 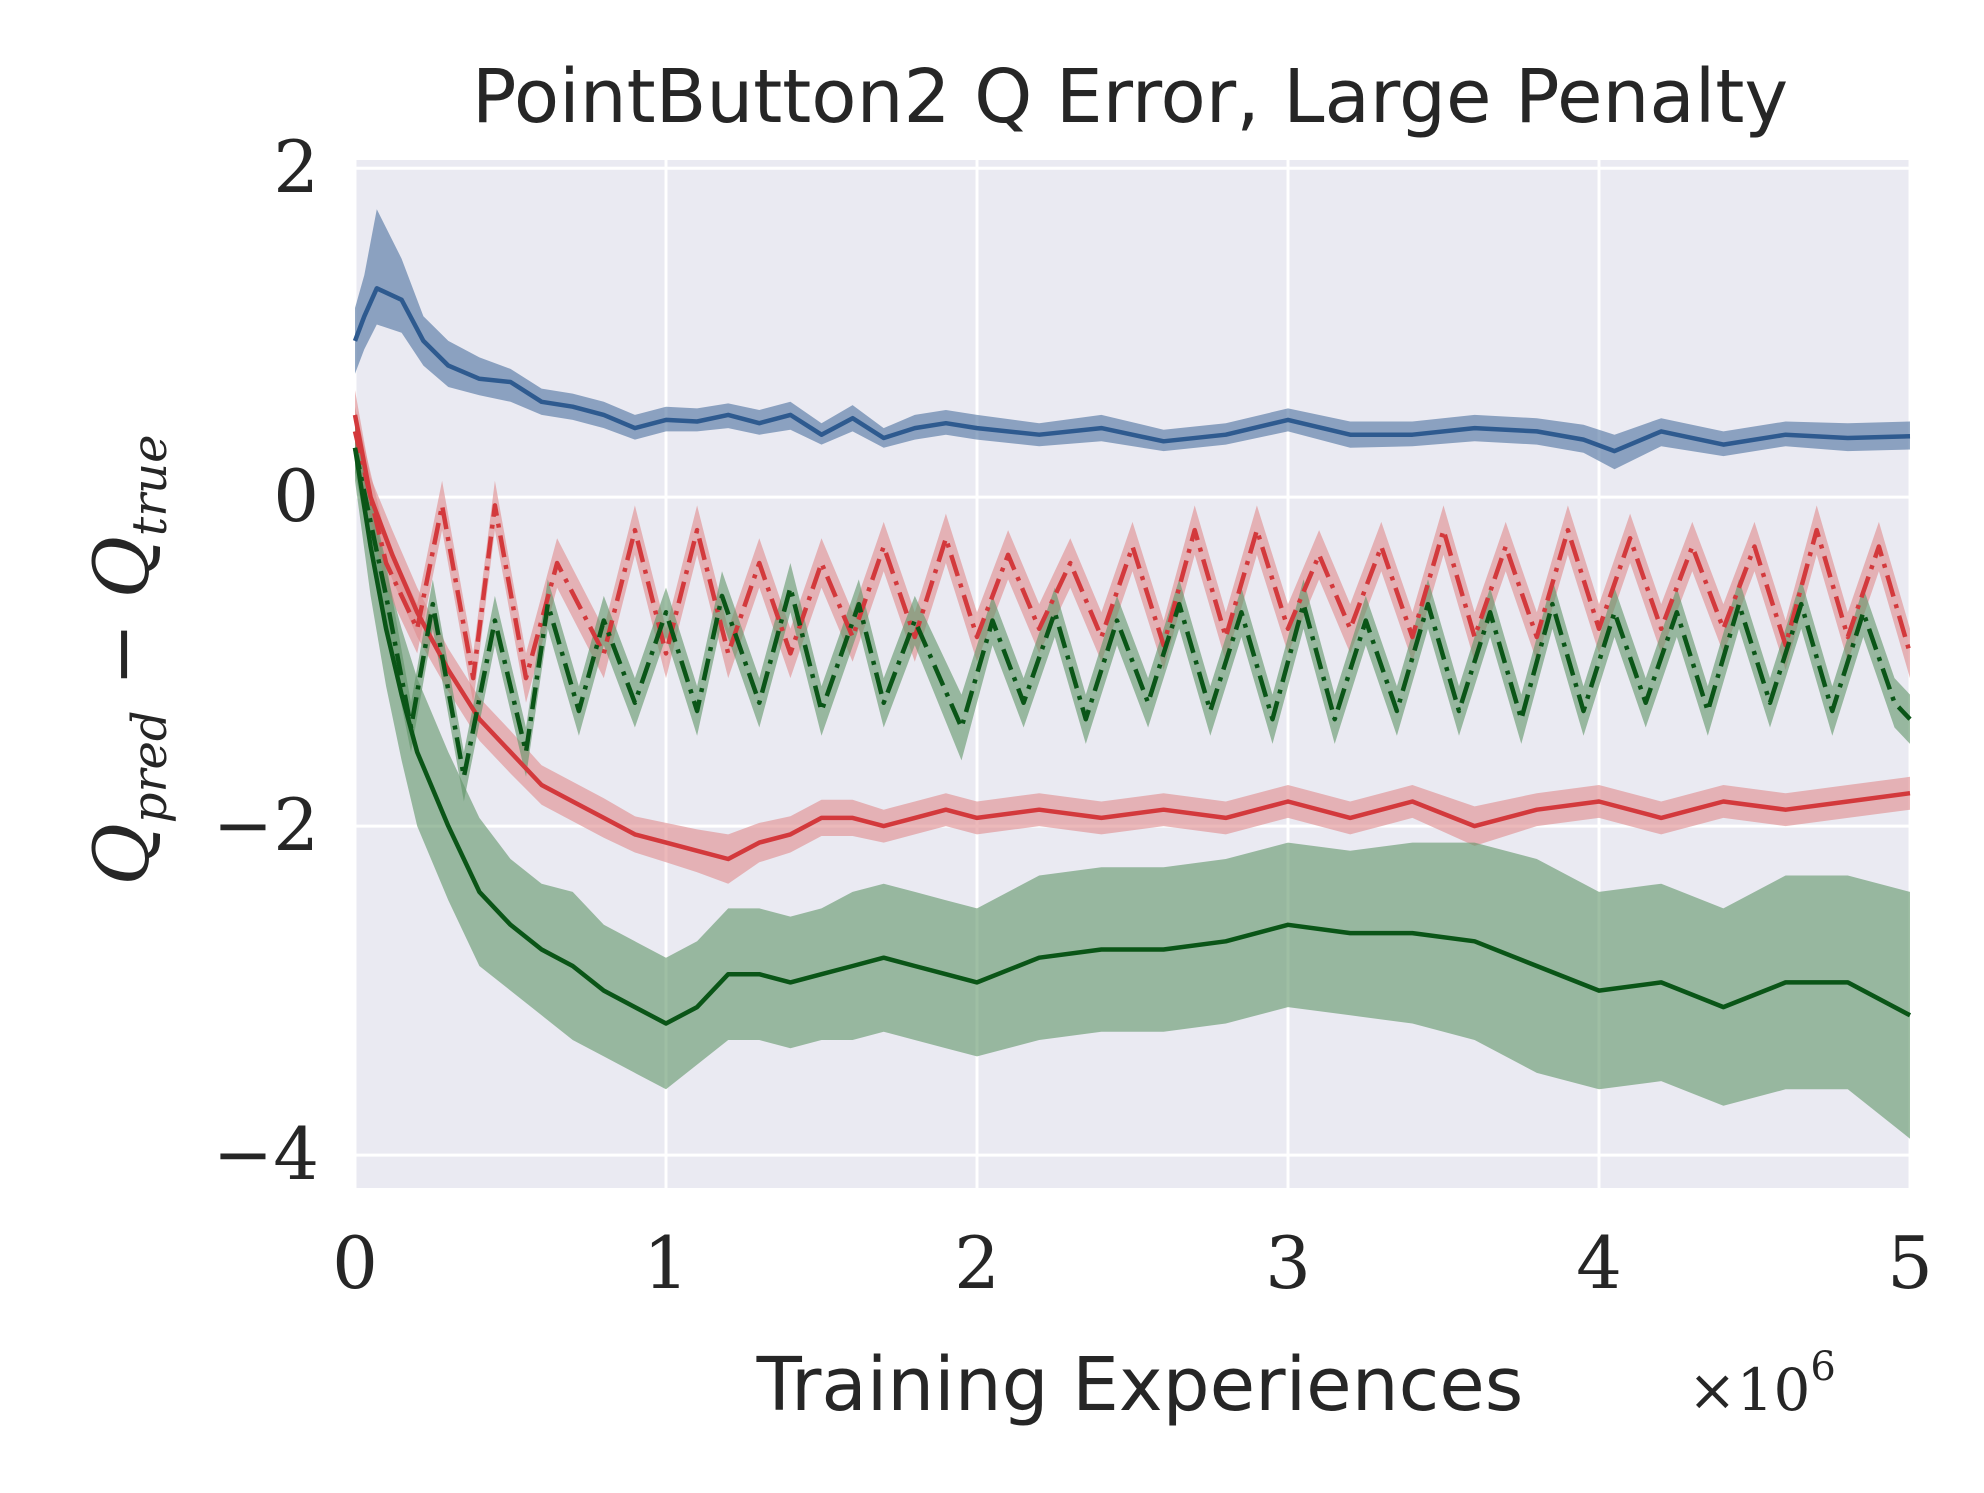 I want to click on y-label-sub-pred: pred, so click(x=150, y=766).